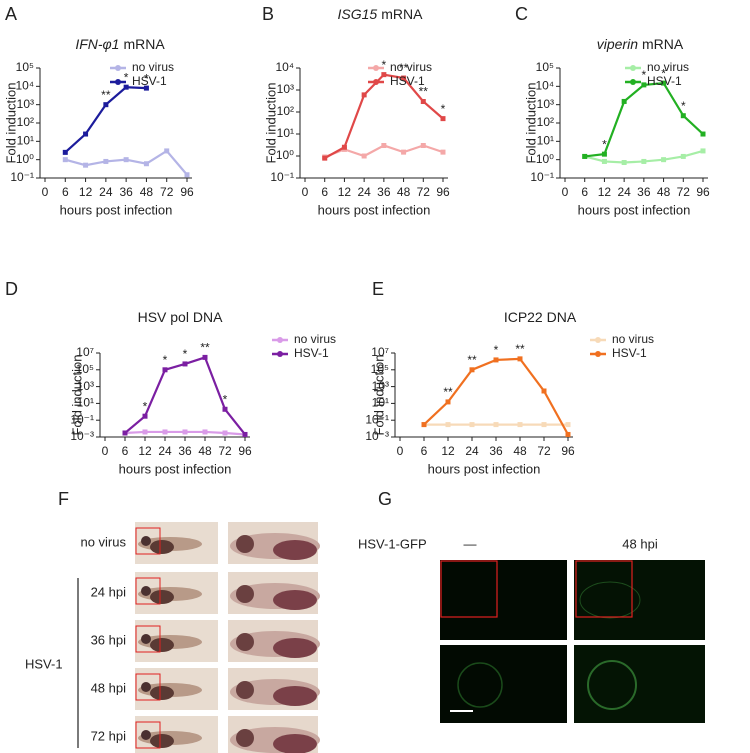  I want to click on chart-title: ISG15 mRNA, so click(381, 14).